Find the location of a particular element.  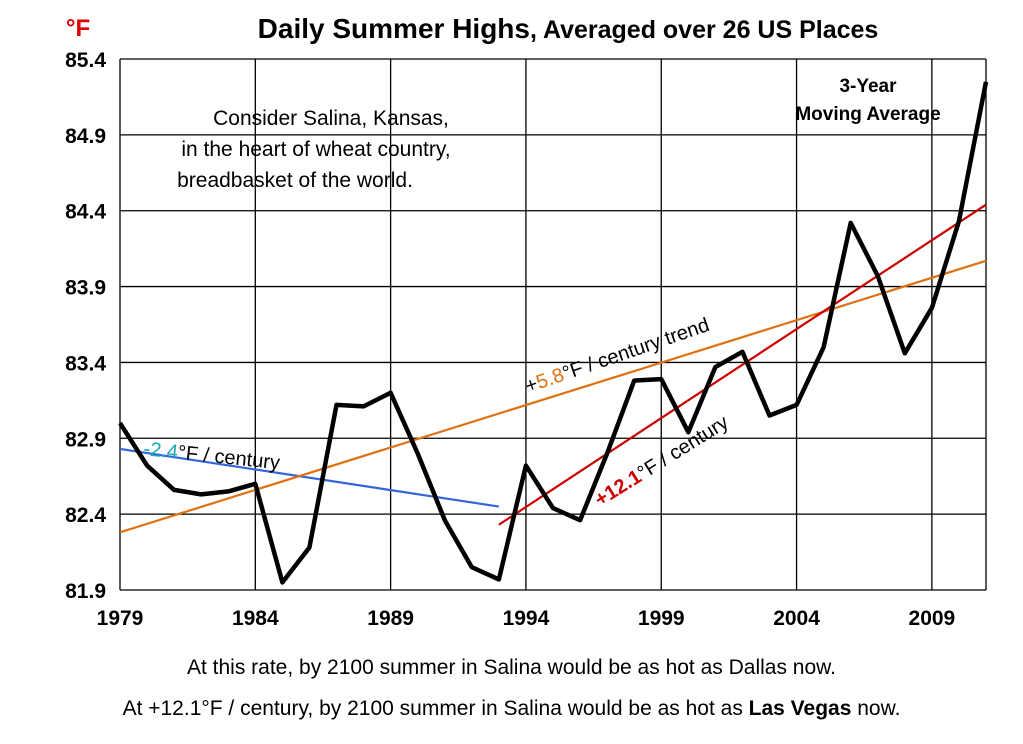

y-tick-label: 83.9 is located at coordinates (85, 288).